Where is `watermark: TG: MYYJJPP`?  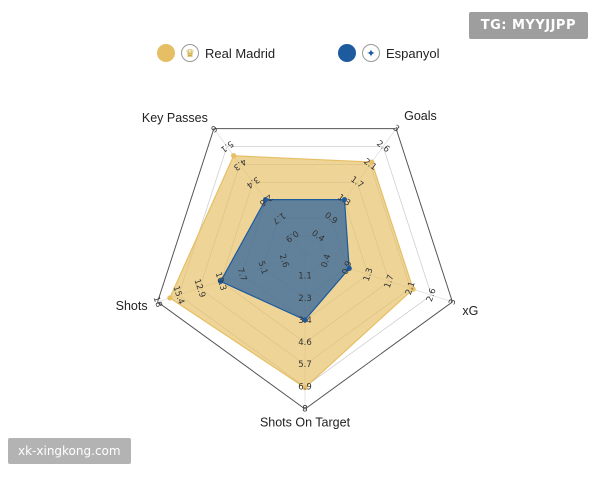
watermark: TG: MYYJJPP is located at coordinates (528, 25).